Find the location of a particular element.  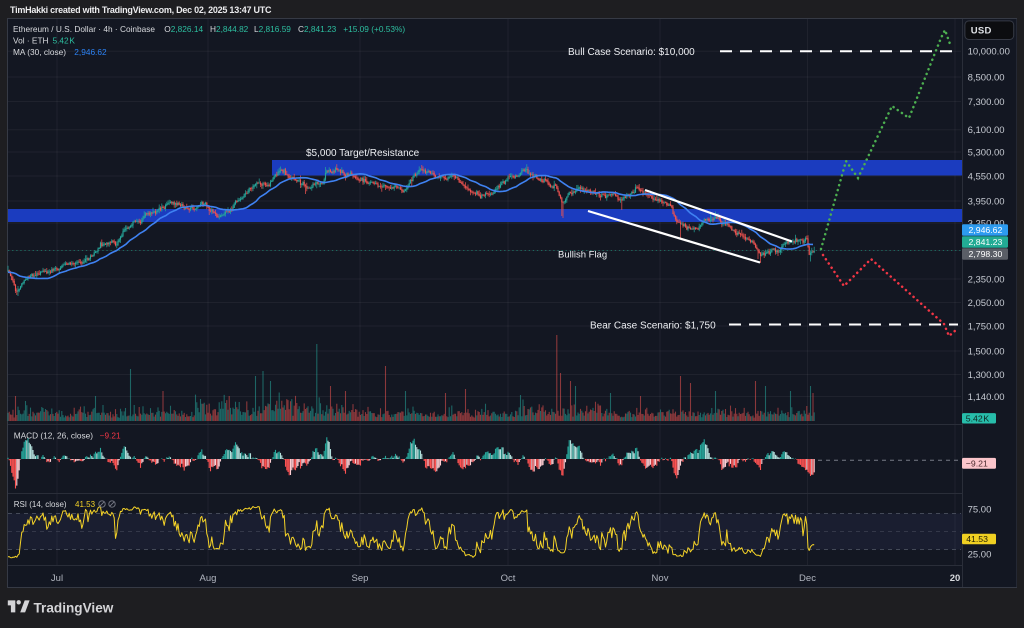

svg-text: 10,000.00 is located at coordinates (989, 52).